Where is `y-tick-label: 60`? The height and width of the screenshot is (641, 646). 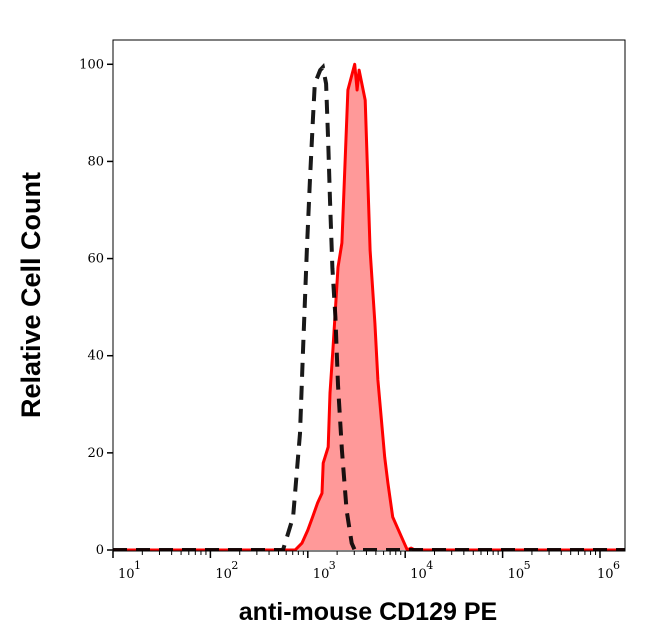
y-tick-label: 60 is located at coordinates (95, 259).